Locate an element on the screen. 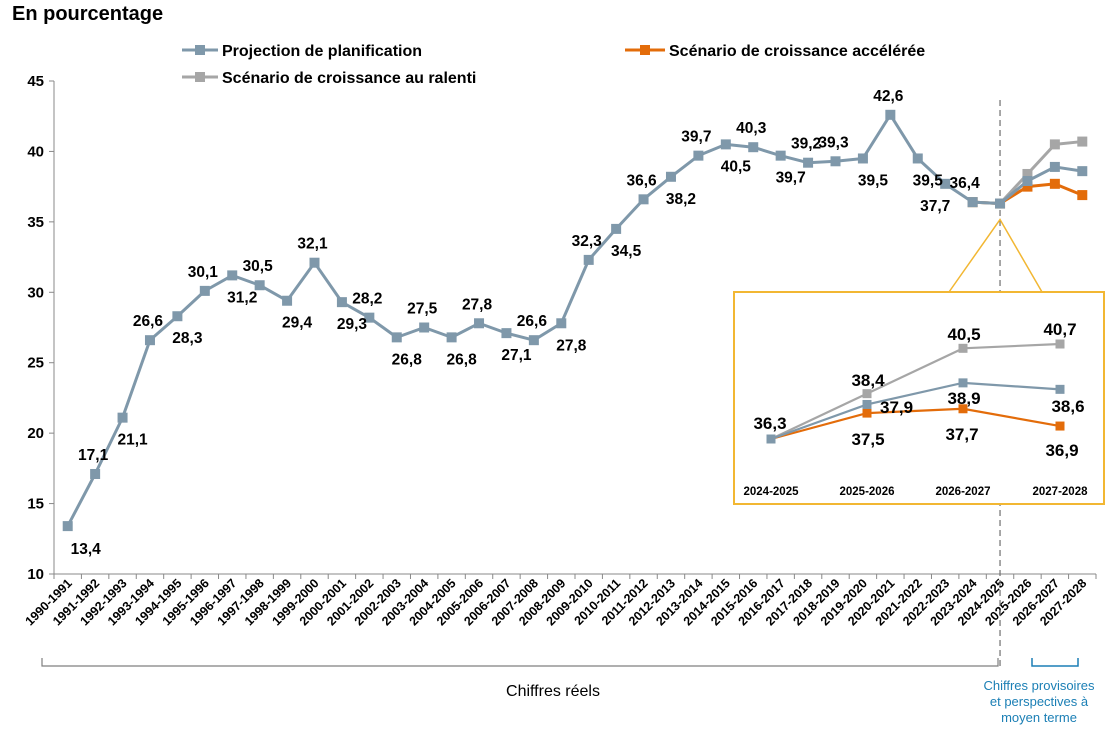 This screenshot has width=1113, height=730. y-tick-label: 10 is located at coordinates (35, 574).